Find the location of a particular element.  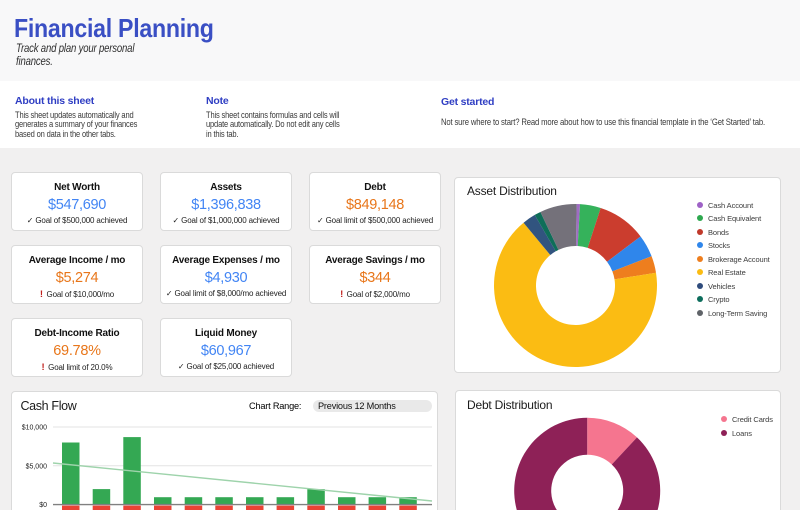

svg-text: $0 is located at coordinates (43, 505).